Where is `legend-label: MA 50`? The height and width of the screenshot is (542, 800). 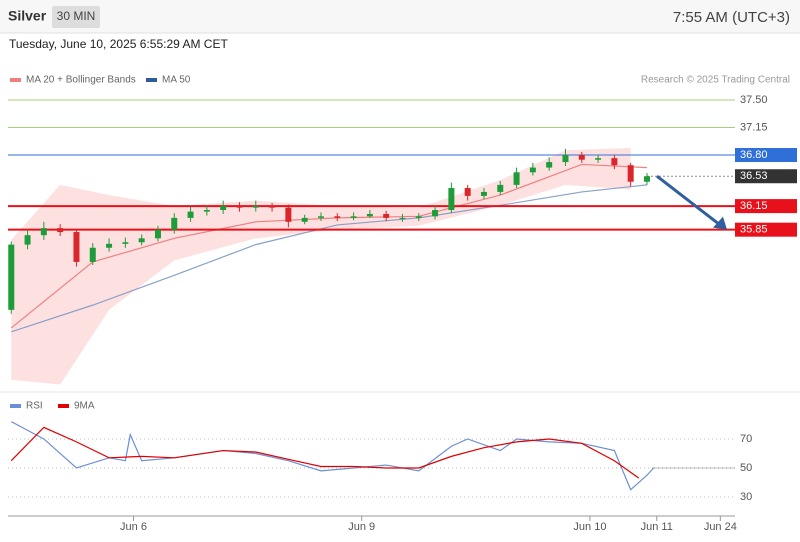
legend-label: MA 50 is located at coordinates (176, 80).